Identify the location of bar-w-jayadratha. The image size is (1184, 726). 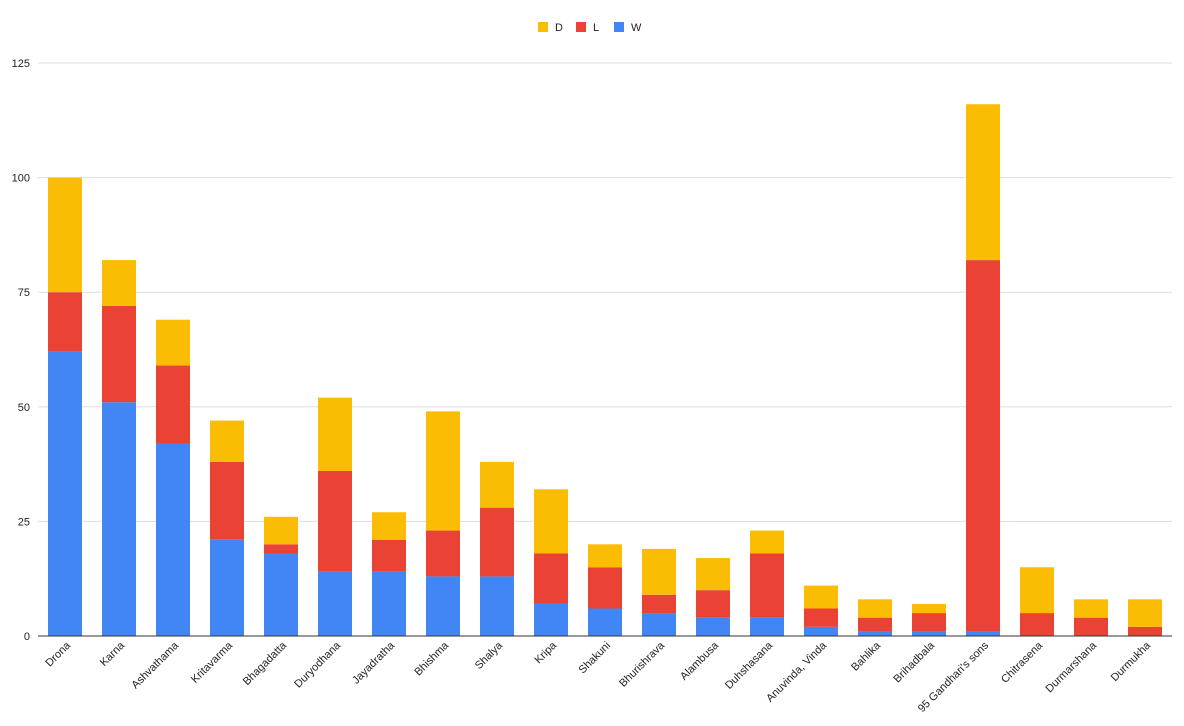
(389, 603).